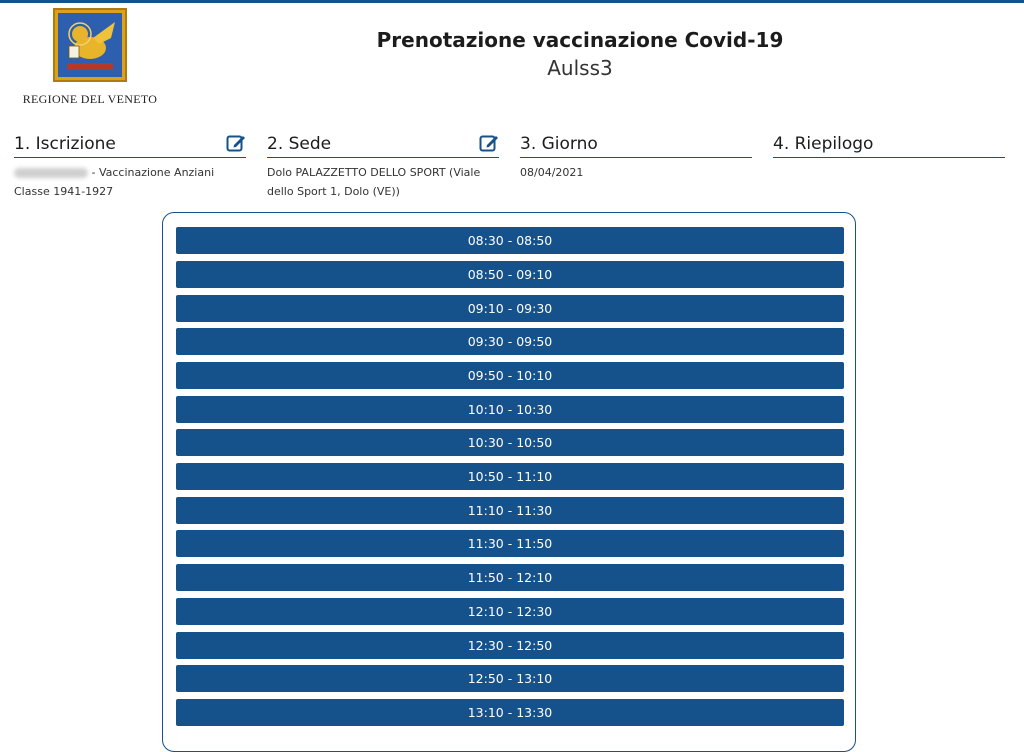 This screenshot has height=752, width=1024. Describe the element at coordinates (552, 172) in the screenshot. I see `step-detail: 08/04/2021` at that location.